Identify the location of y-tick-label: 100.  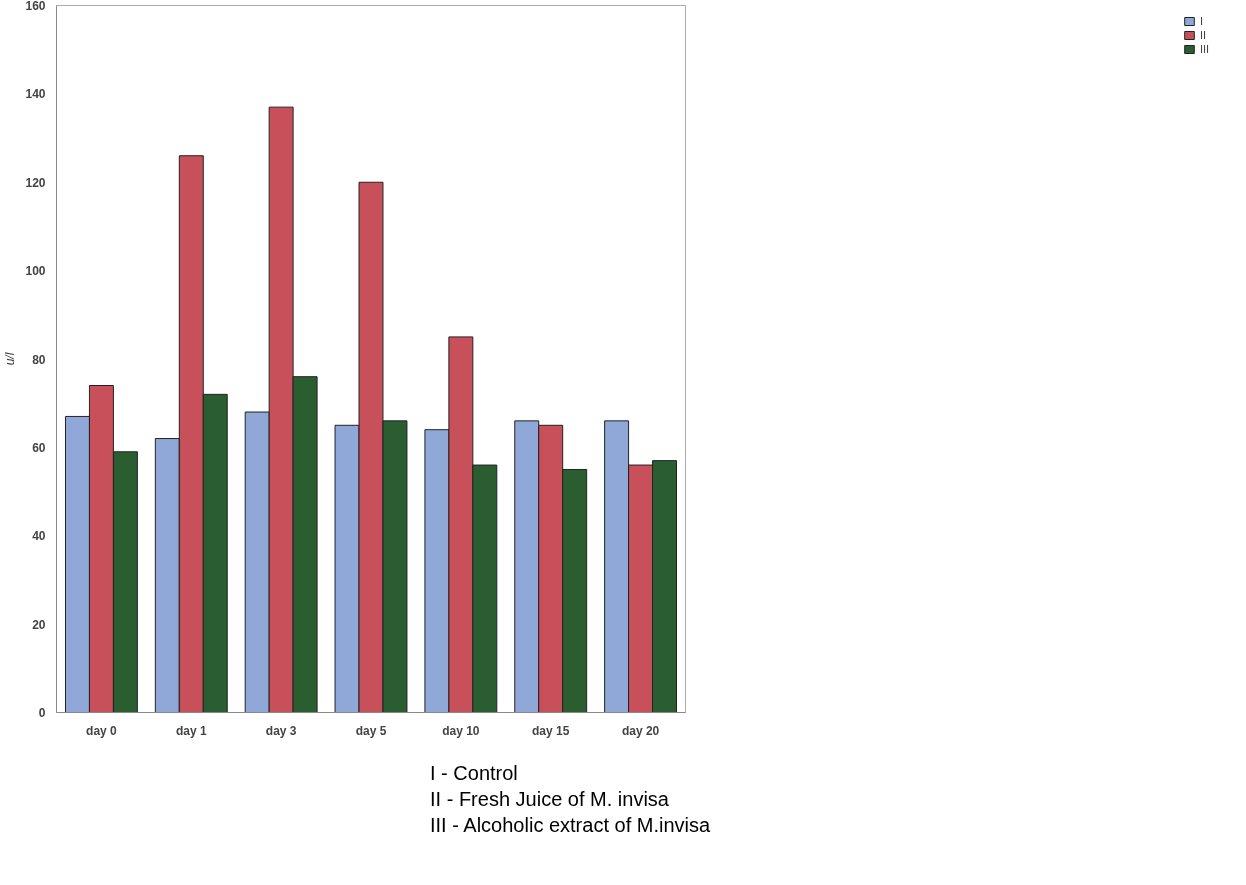
(35, 271).